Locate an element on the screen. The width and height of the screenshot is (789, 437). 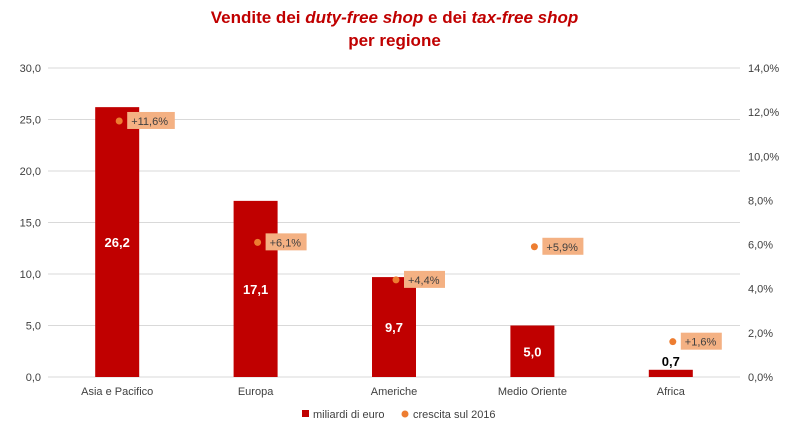
bar-value-label: 26,2 is located at coordinates (117, 242).